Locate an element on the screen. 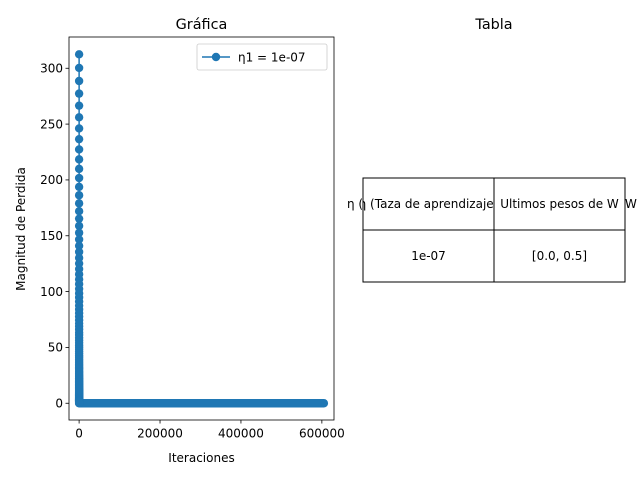 The height and width of the screenshot is (480, 640). x-axis-ticks: 0 200000 400000 600000 is located at coordinates (210, 430).